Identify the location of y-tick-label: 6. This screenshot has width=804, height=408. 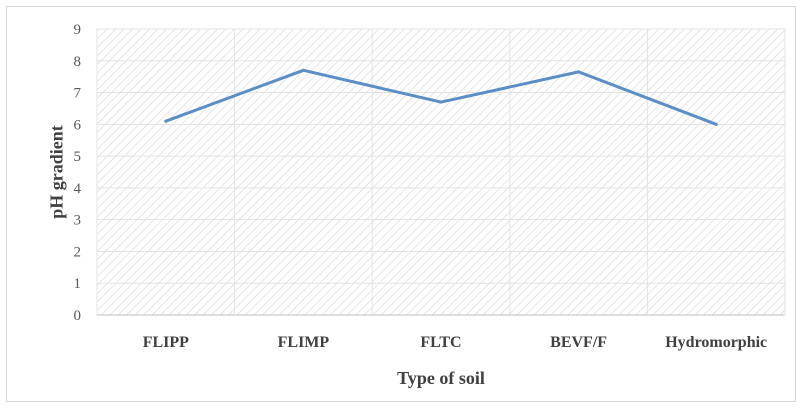
(78, 125).